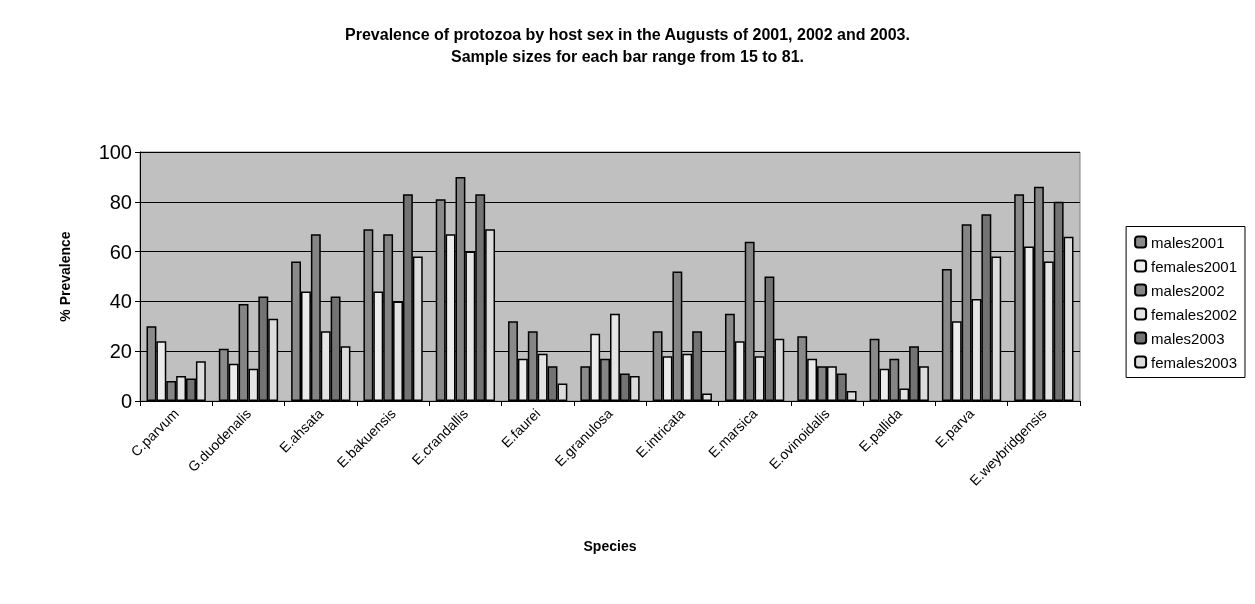  What do you see at coordinates (1188, 242) in the screenshot?
I see `legend-label: males2001` at bounding box center [1188, 242].